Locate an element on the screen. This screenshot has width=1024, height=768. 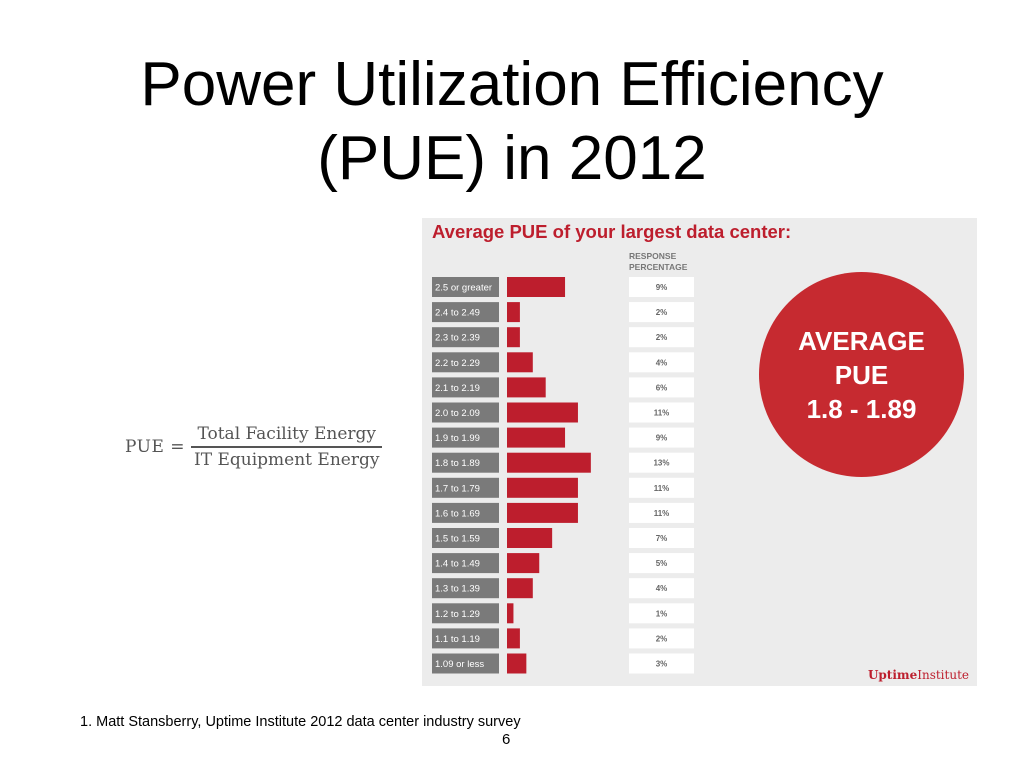
response-percentage-header: RESPONSE PERCENTAGE is located at coordinates (658, 262).